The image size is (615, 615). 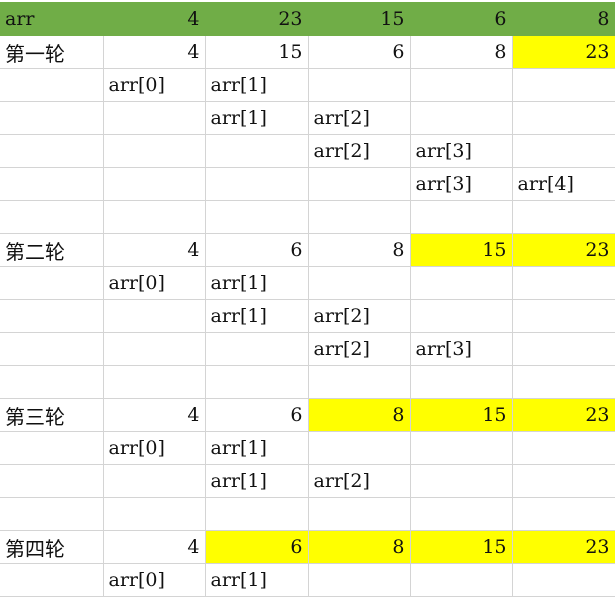 What do you see at coordinates (52, 415) in the screenshot?
I see `cell: 第三轮` at bounding box center [52, 415].